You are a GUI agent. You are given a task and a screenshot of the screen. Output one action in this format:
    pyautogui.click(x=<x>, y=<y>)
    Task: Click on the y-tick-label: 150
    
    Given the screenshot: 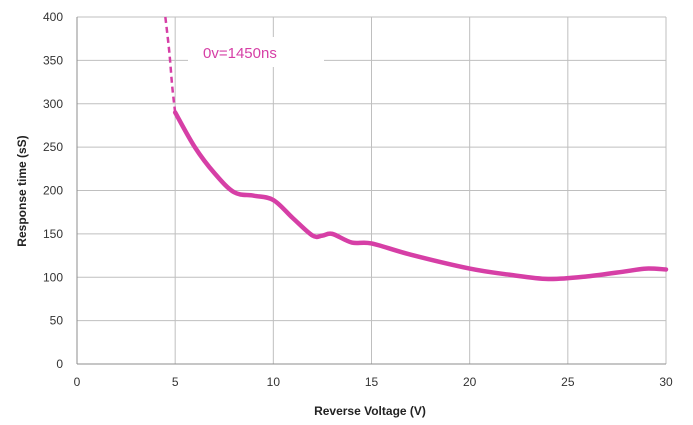 What is the action you would take?
    pyautogui.click(x=53, y=234)
    